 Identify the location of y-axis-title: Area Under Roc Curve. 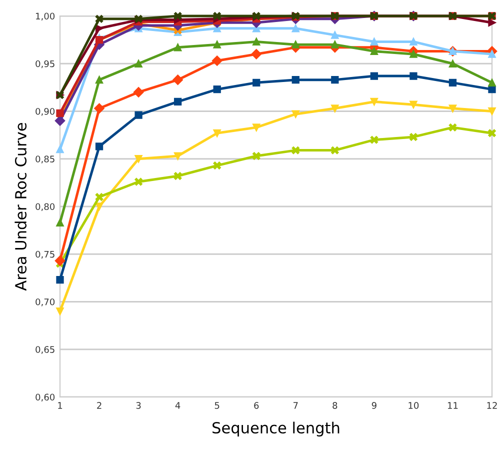
(20, 206).